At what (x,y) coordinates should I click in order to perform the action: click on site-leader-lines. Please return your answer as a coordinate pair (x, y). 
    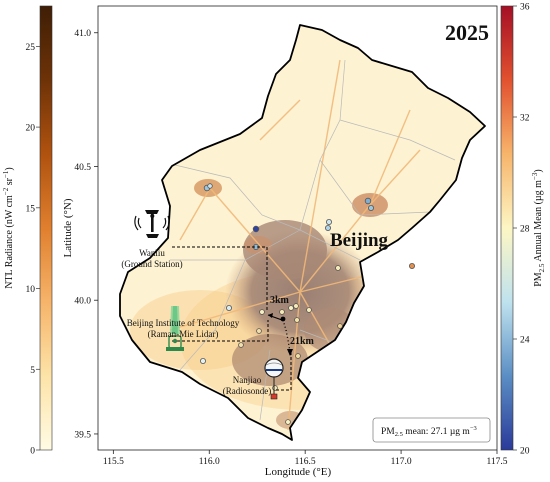
    Looking at the image, I should click on (232, 318).